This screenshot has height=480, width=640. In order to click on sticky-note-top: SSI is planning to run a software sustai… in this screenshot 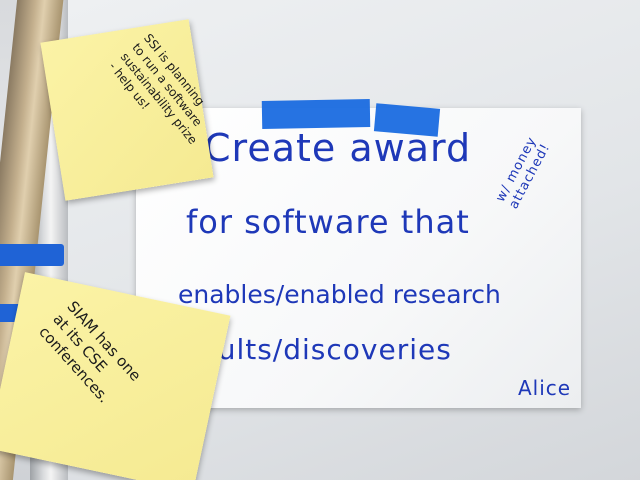, I will do `click(127, 110)`.